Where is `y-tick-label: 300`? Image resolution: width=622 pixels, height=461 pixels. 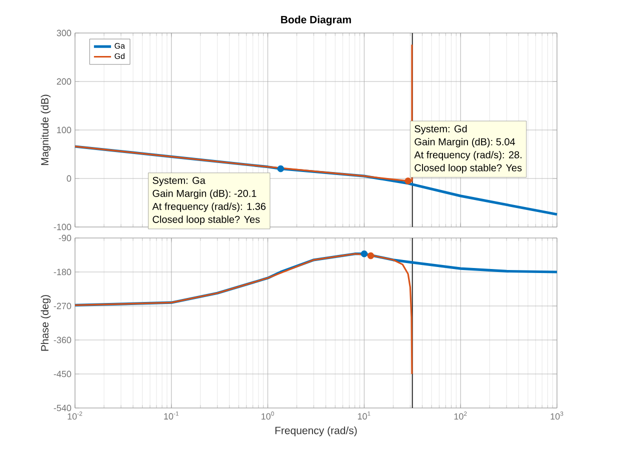
y-tick-label: 300 is located at coordinates (64, 33).